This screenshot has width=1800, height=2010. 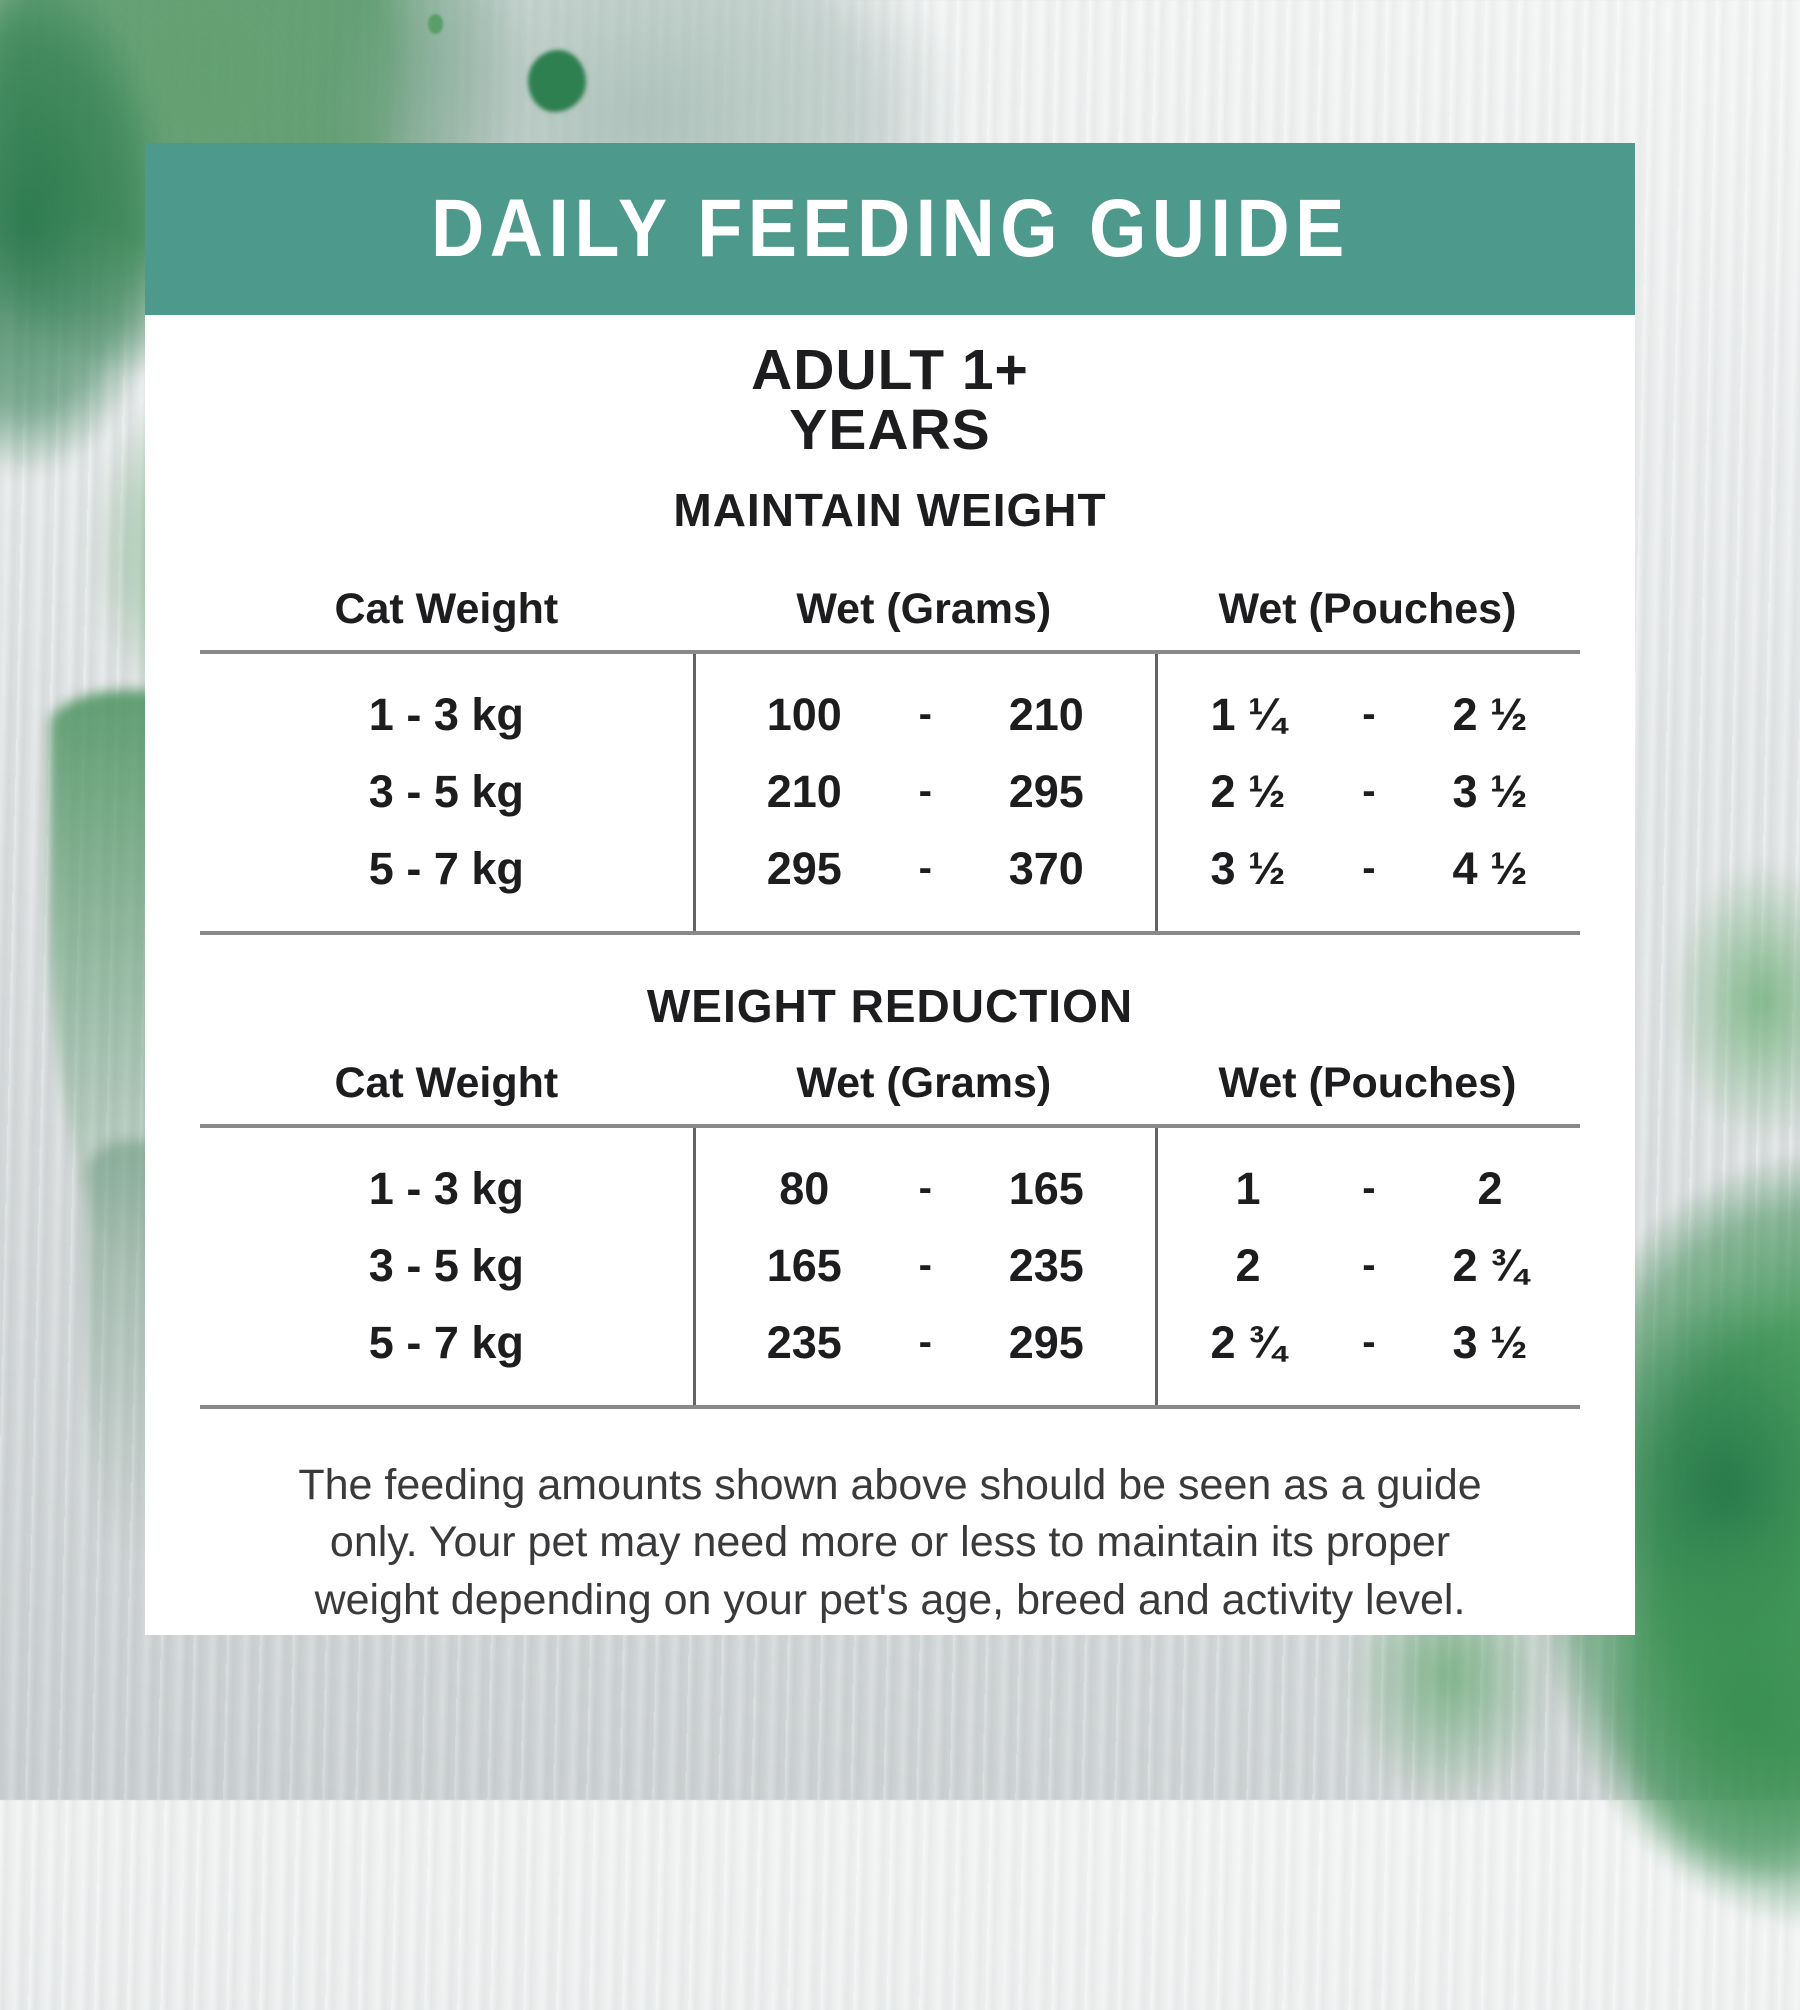 I want to click on grams-min: 165, so click(x=804, y=1265).